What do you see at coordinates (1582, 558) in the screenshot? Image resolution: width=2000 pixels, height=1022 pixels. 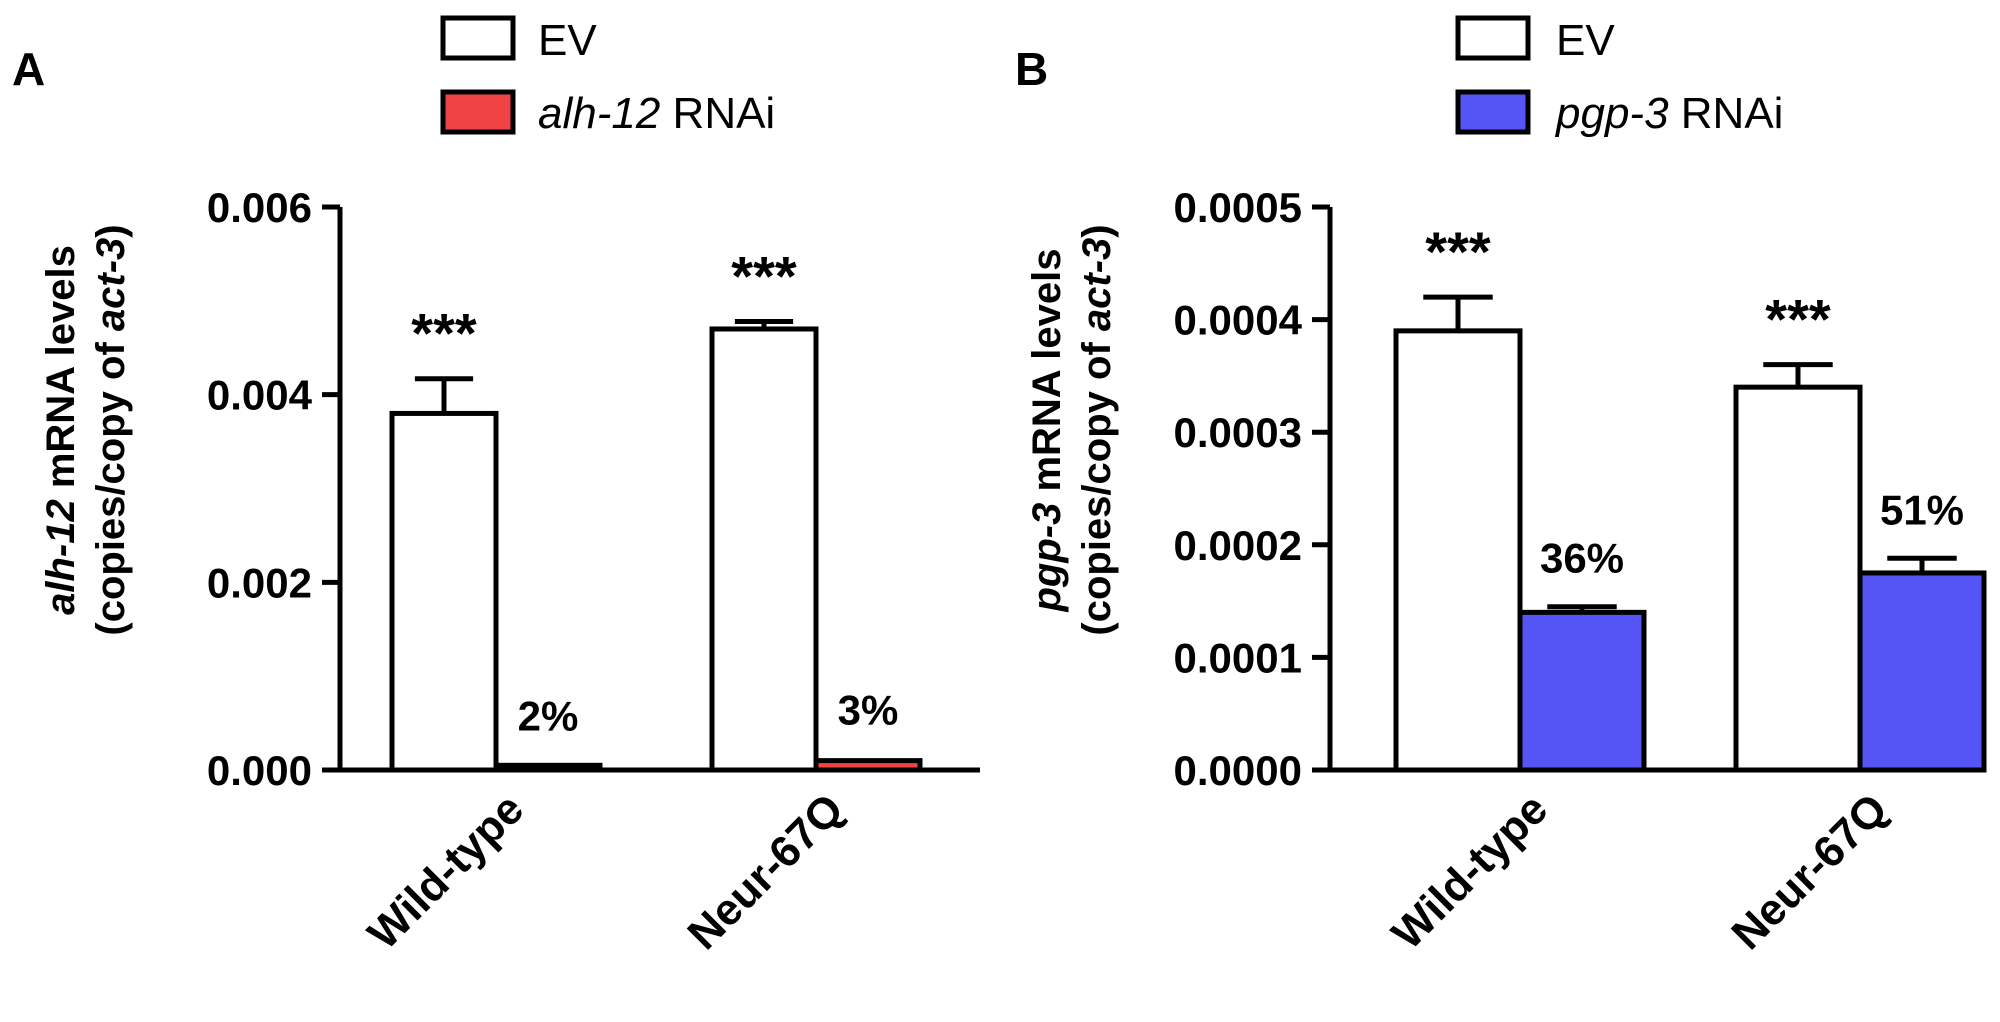 I see `bar-annotation: 36%` at bounding box center [1582, 558].